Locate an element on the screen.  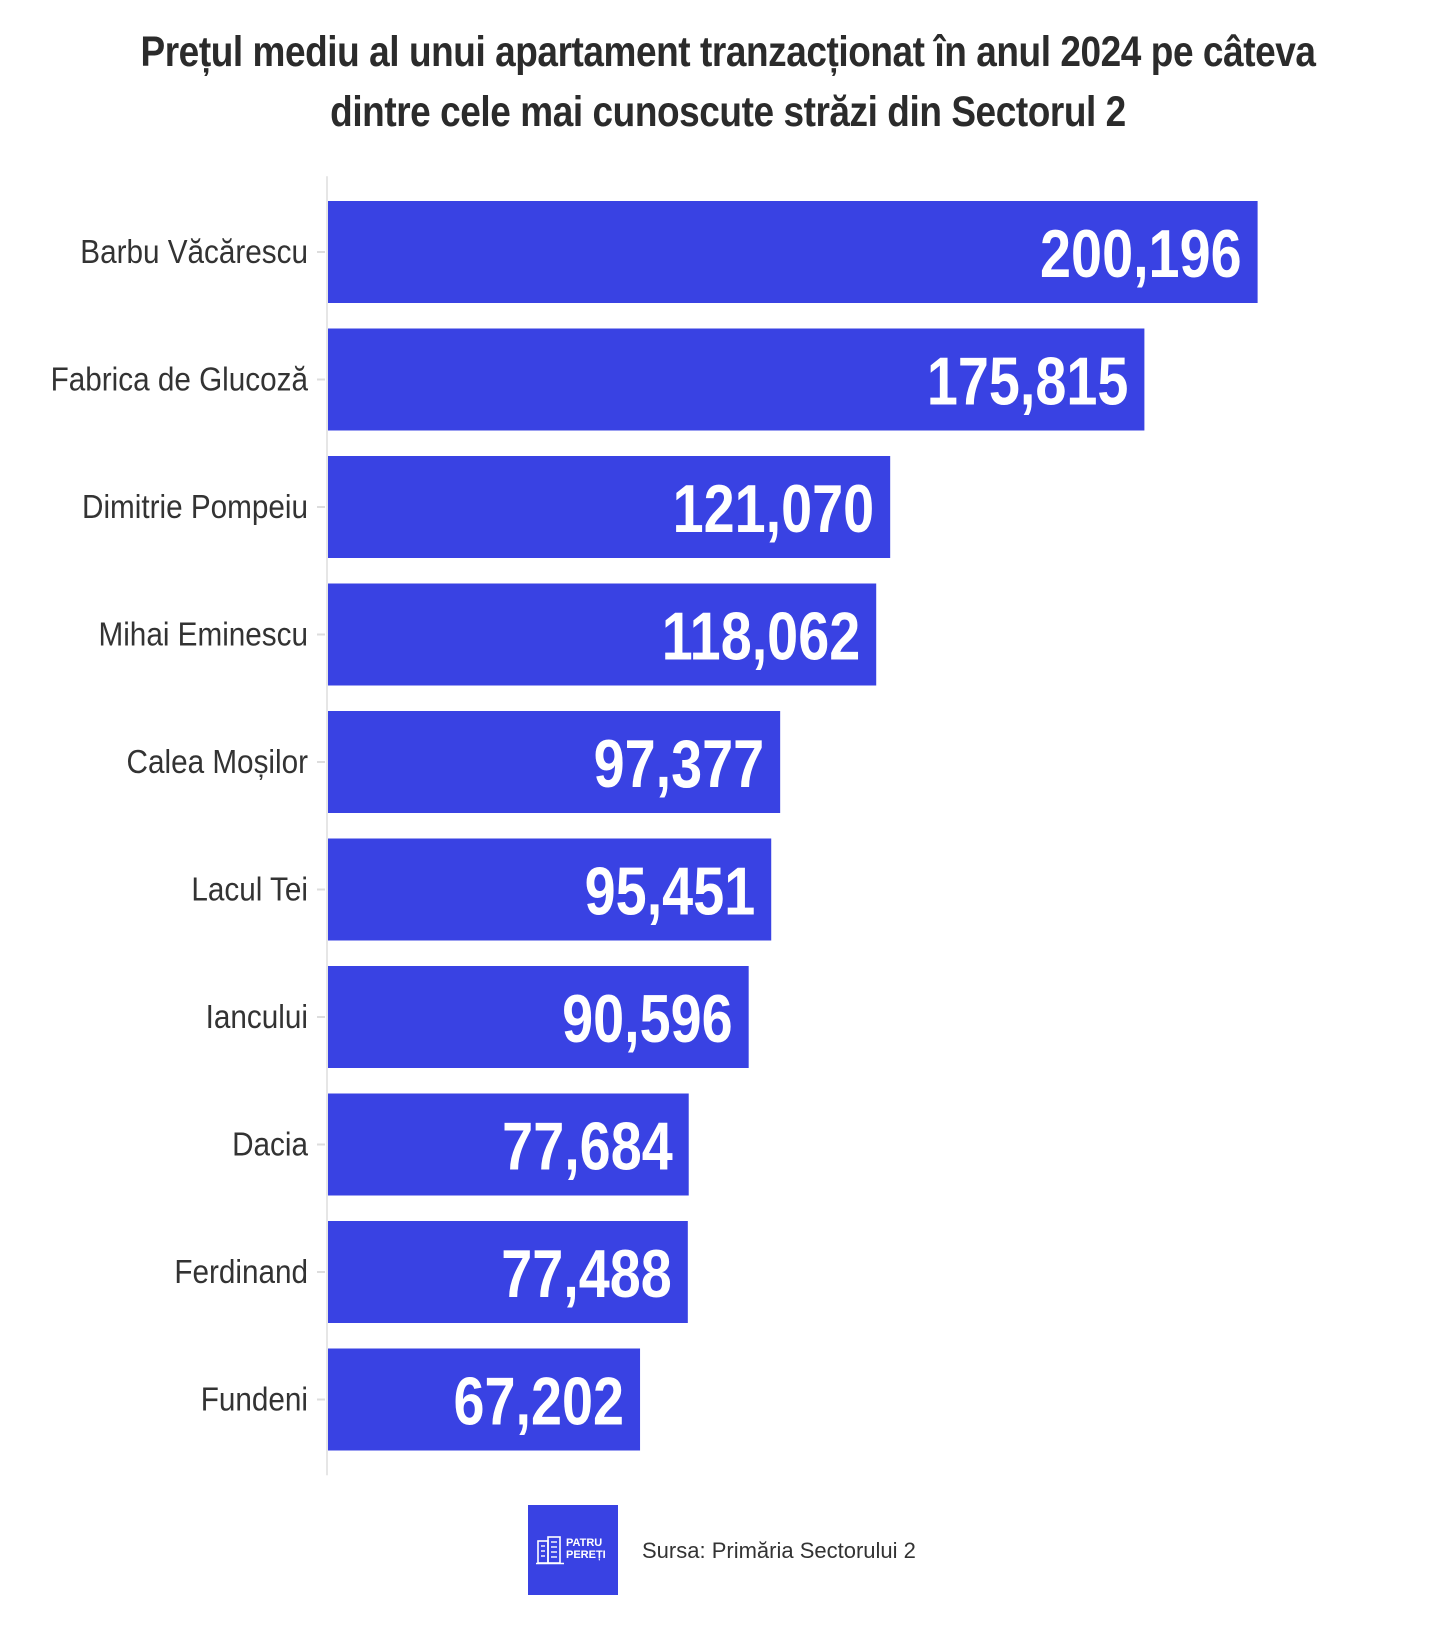
data-label: 77,684 is located at coordinates (587, 1146).